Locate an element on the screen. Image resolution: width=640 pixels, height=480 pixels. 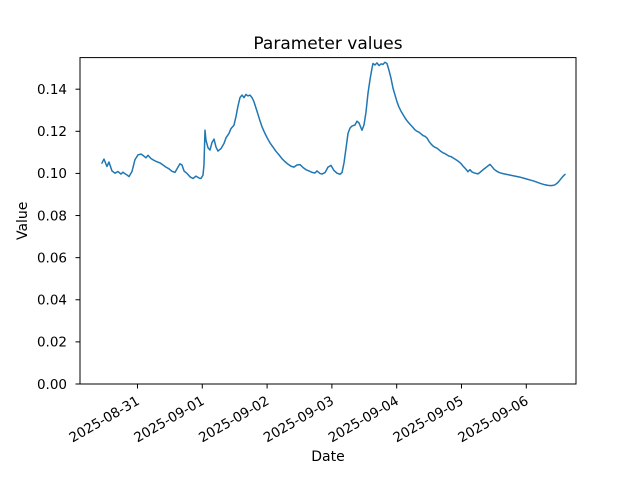
x-axis-label: Date is located at coordinates (327, 457).